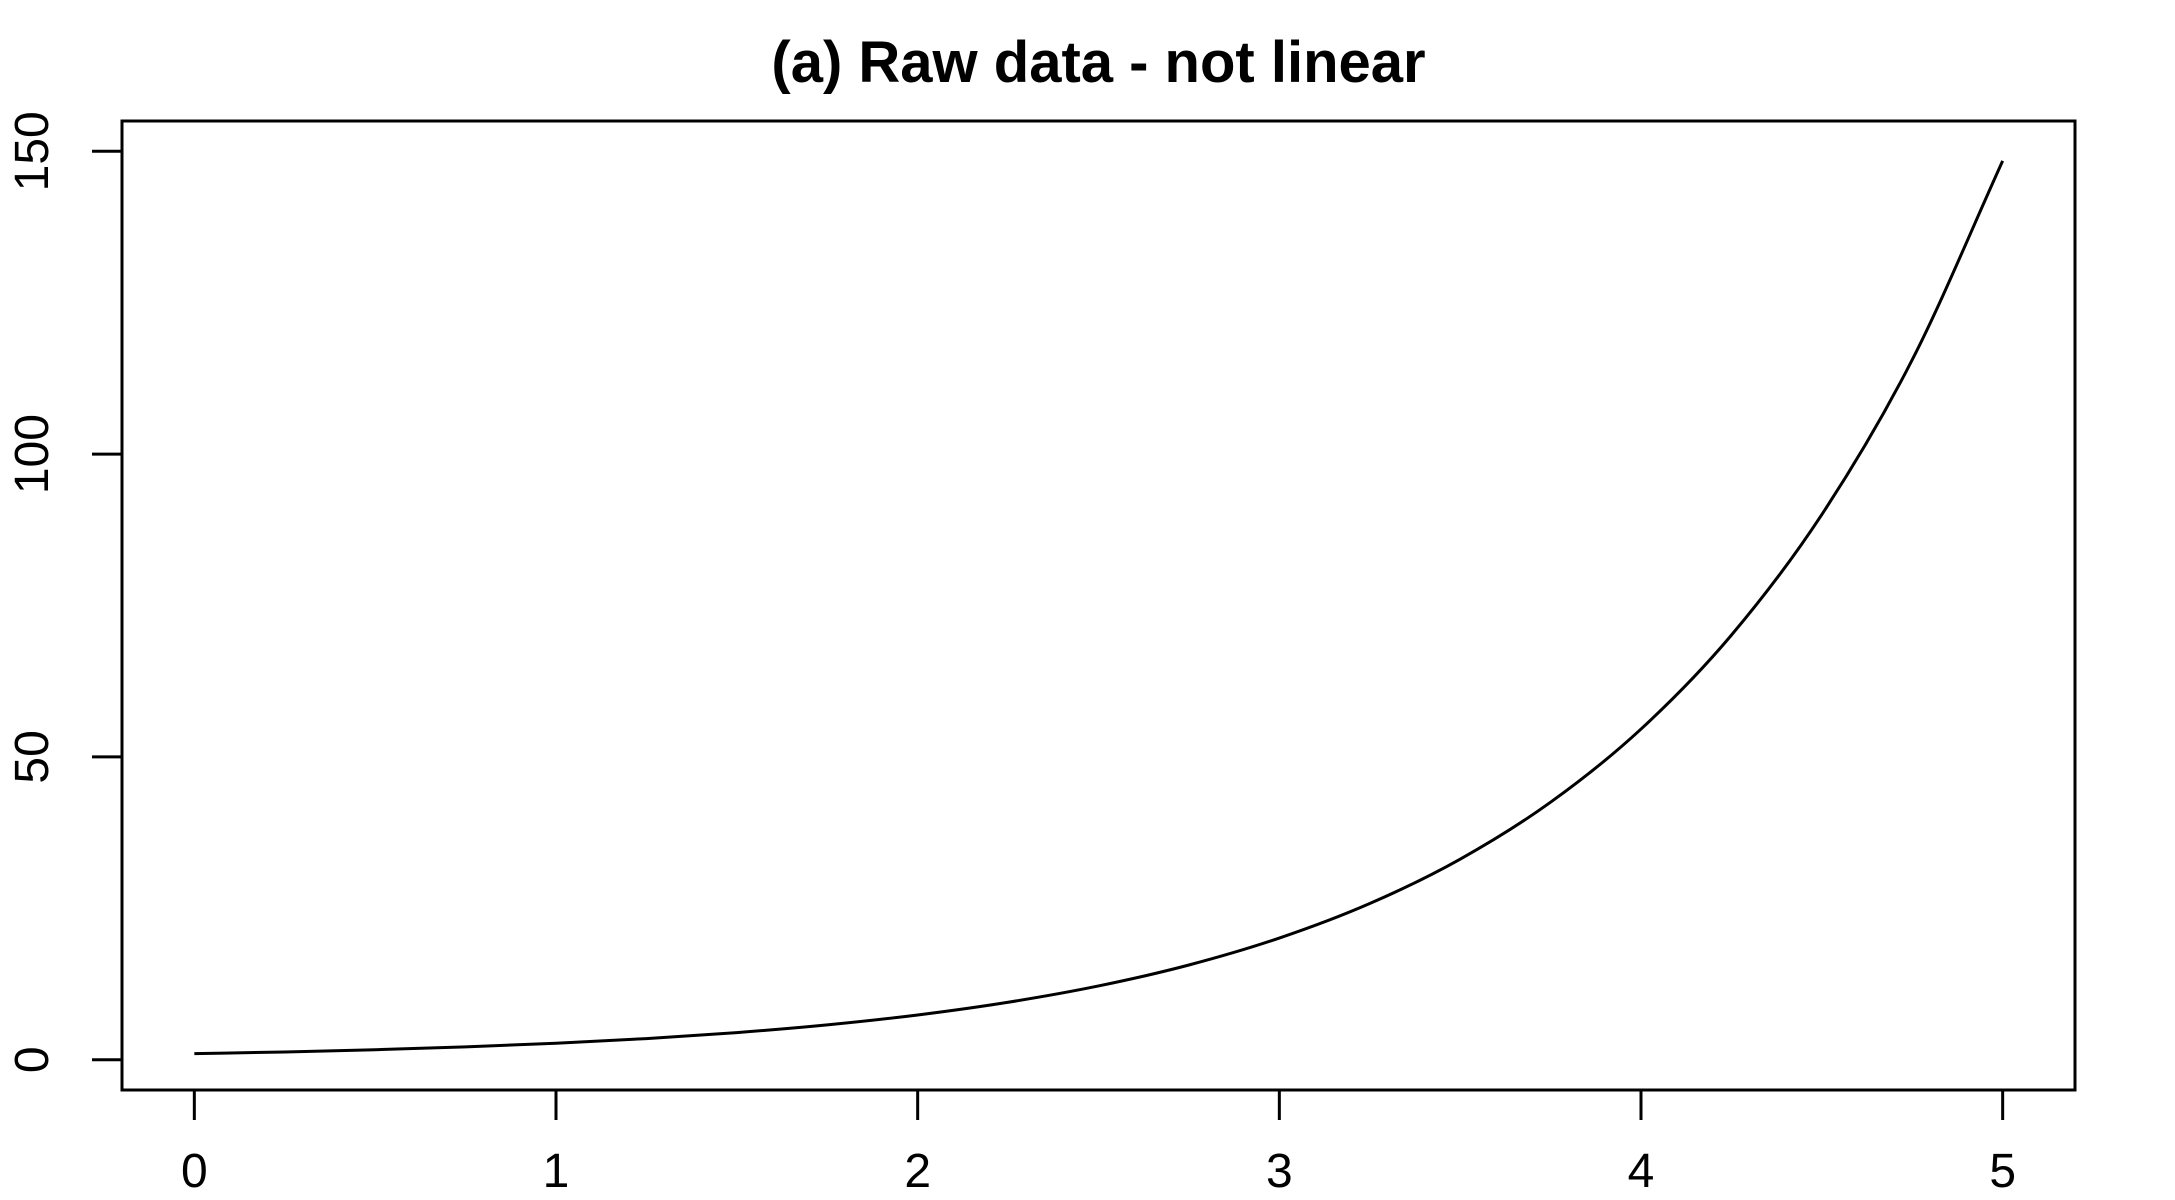 This screenshot has height=1200, width=2175. What do you see at coordinates (556, 1171) in the screenshot?
I see `x-tick-label: 1` at bounding box center [556, 1171].